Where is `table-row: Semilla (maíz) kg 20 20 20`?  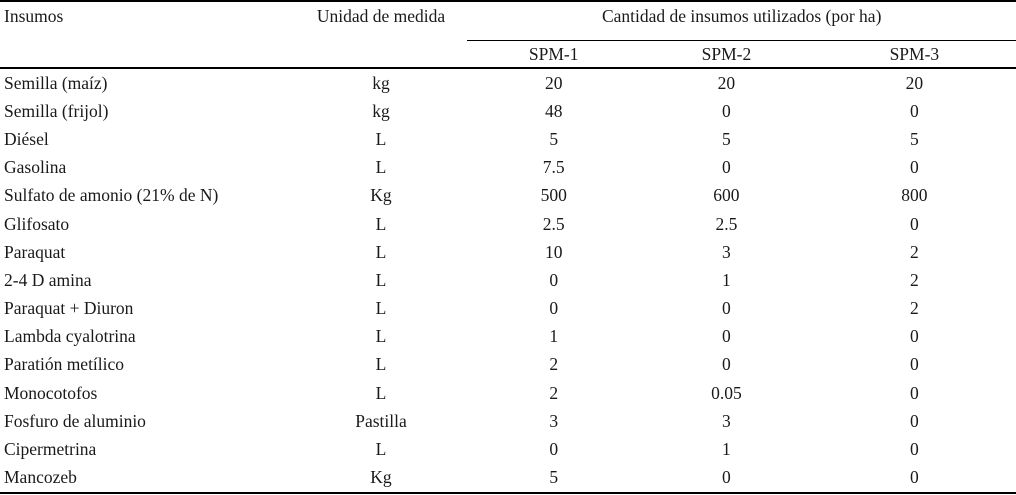 table-row: Semilla (maíz) kg 20 20 20 is located at coordinates (508, 82).